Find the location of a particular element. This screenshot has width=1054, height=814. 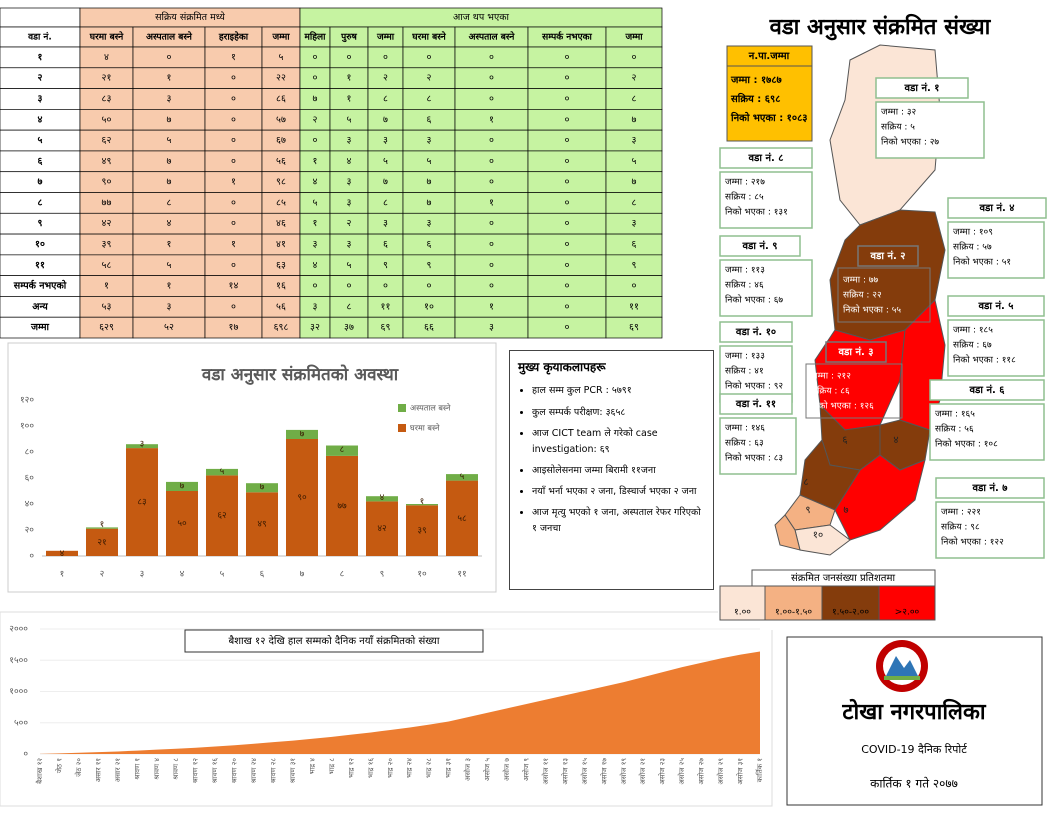

x-tick-label: असोज २१ is located at coordinates (642, 771).